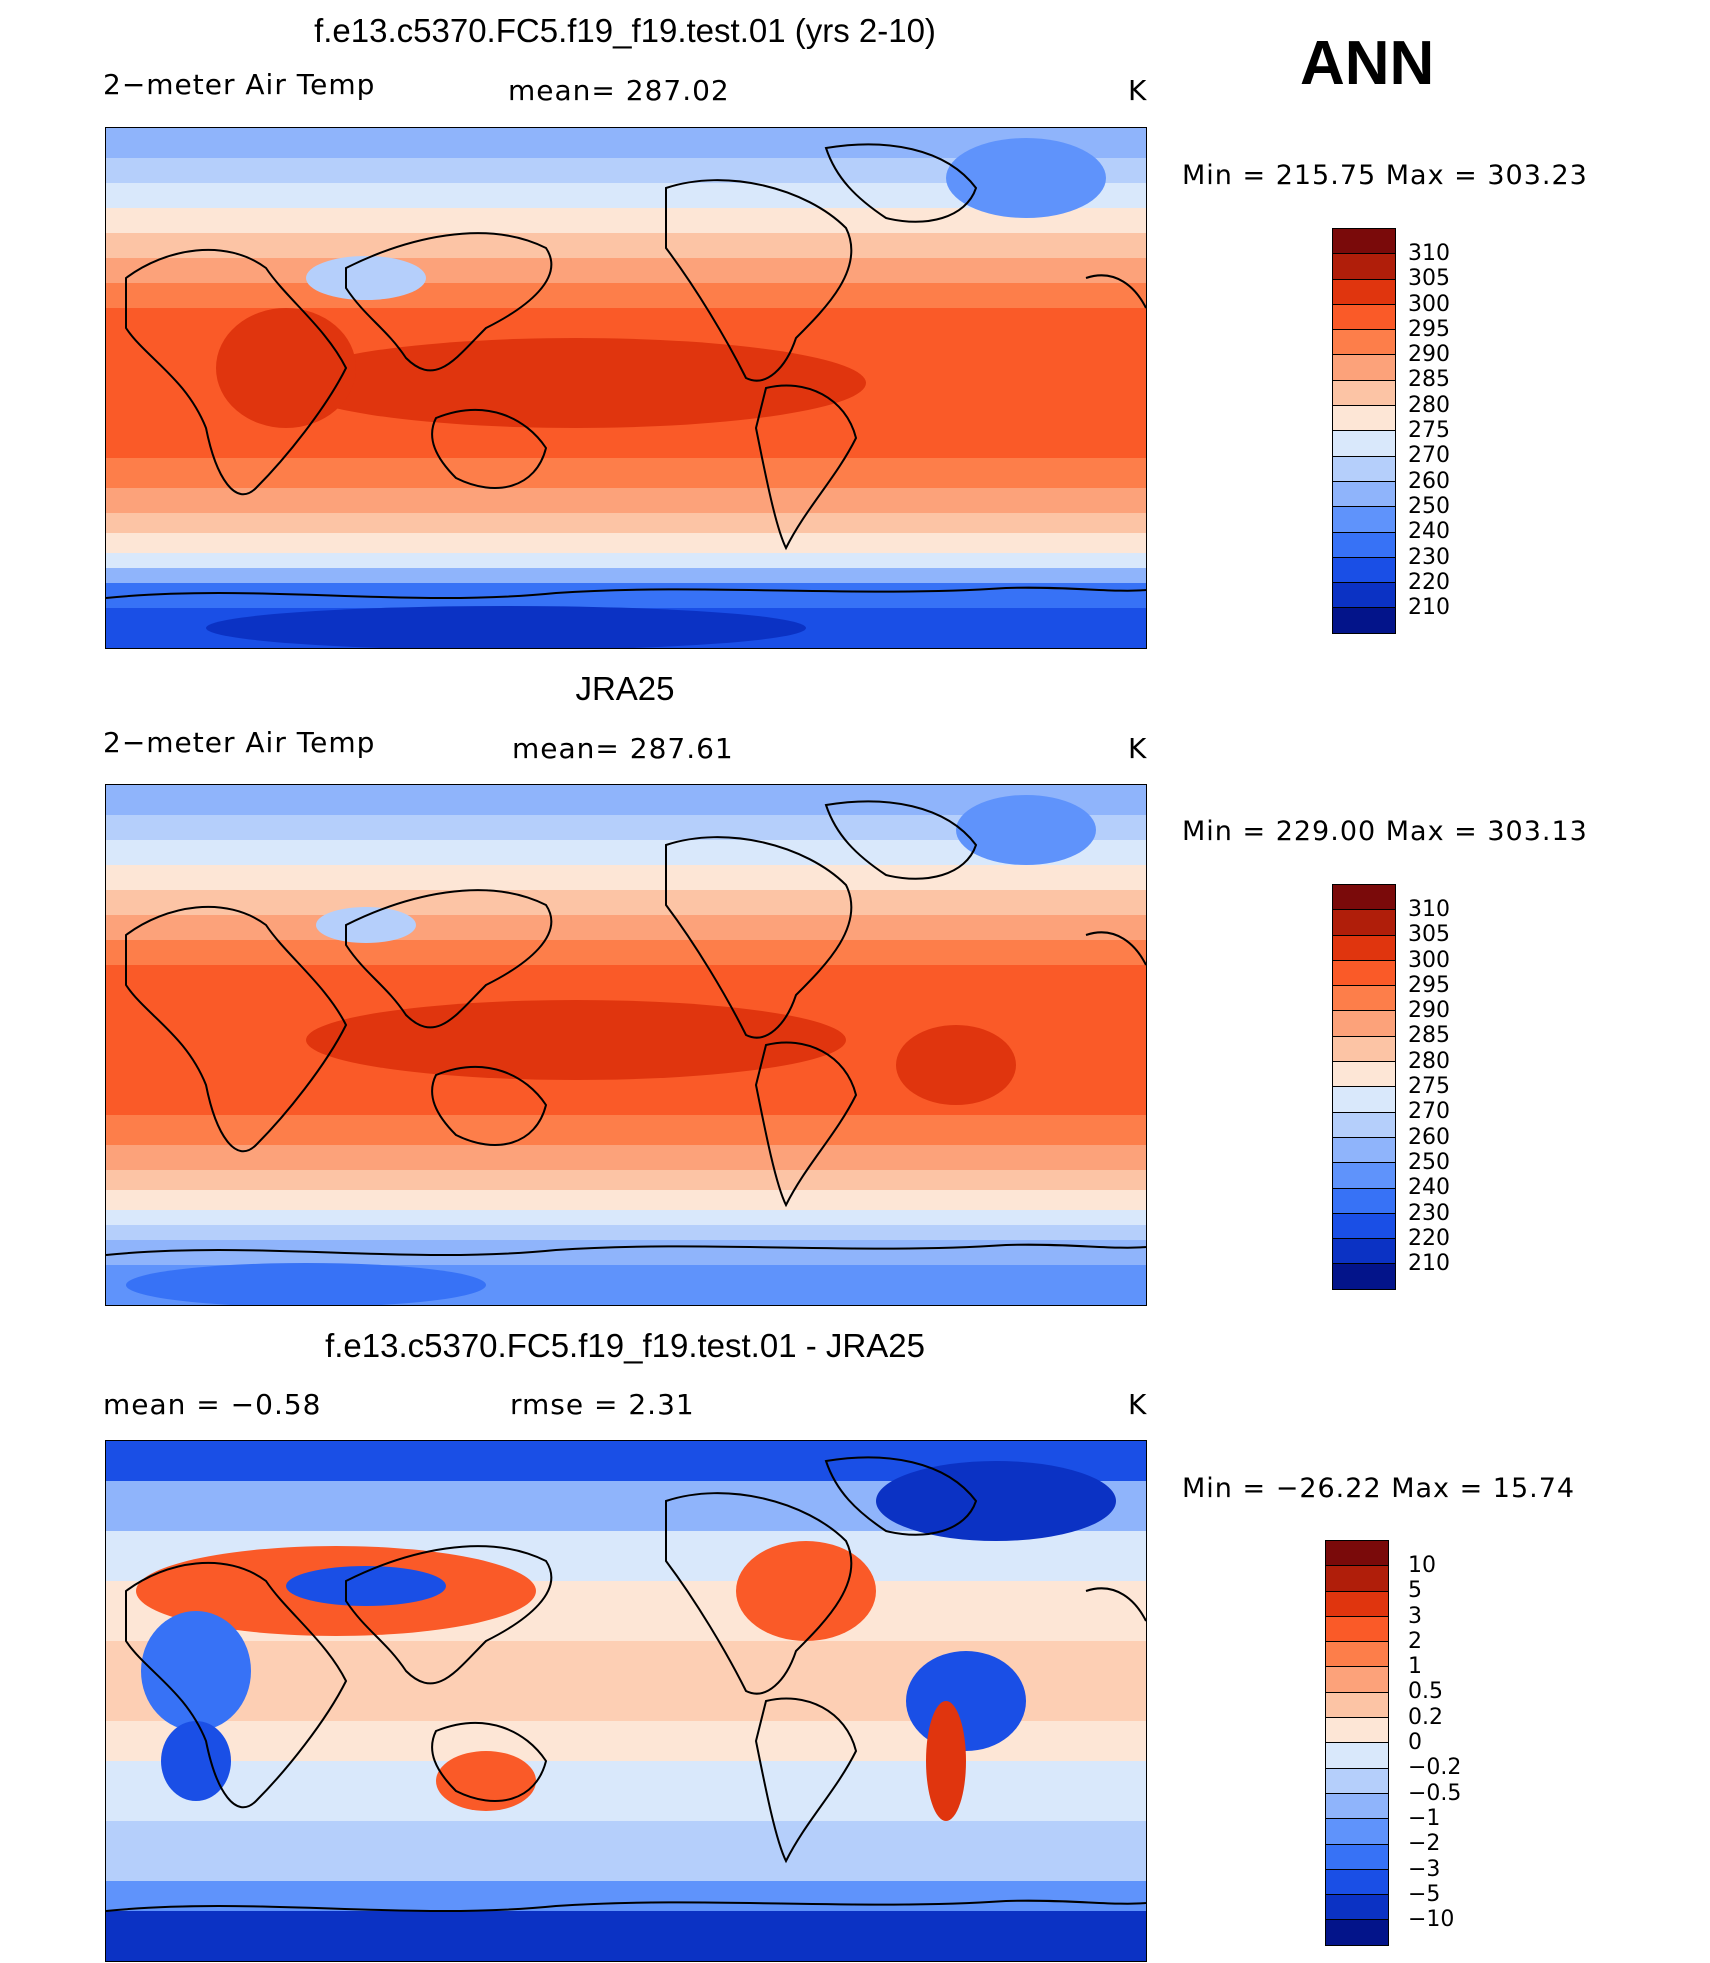  Describe the element at coordinates (625, 688) in the screenshot. I see `panel-title-obs: JRA25` at that location.